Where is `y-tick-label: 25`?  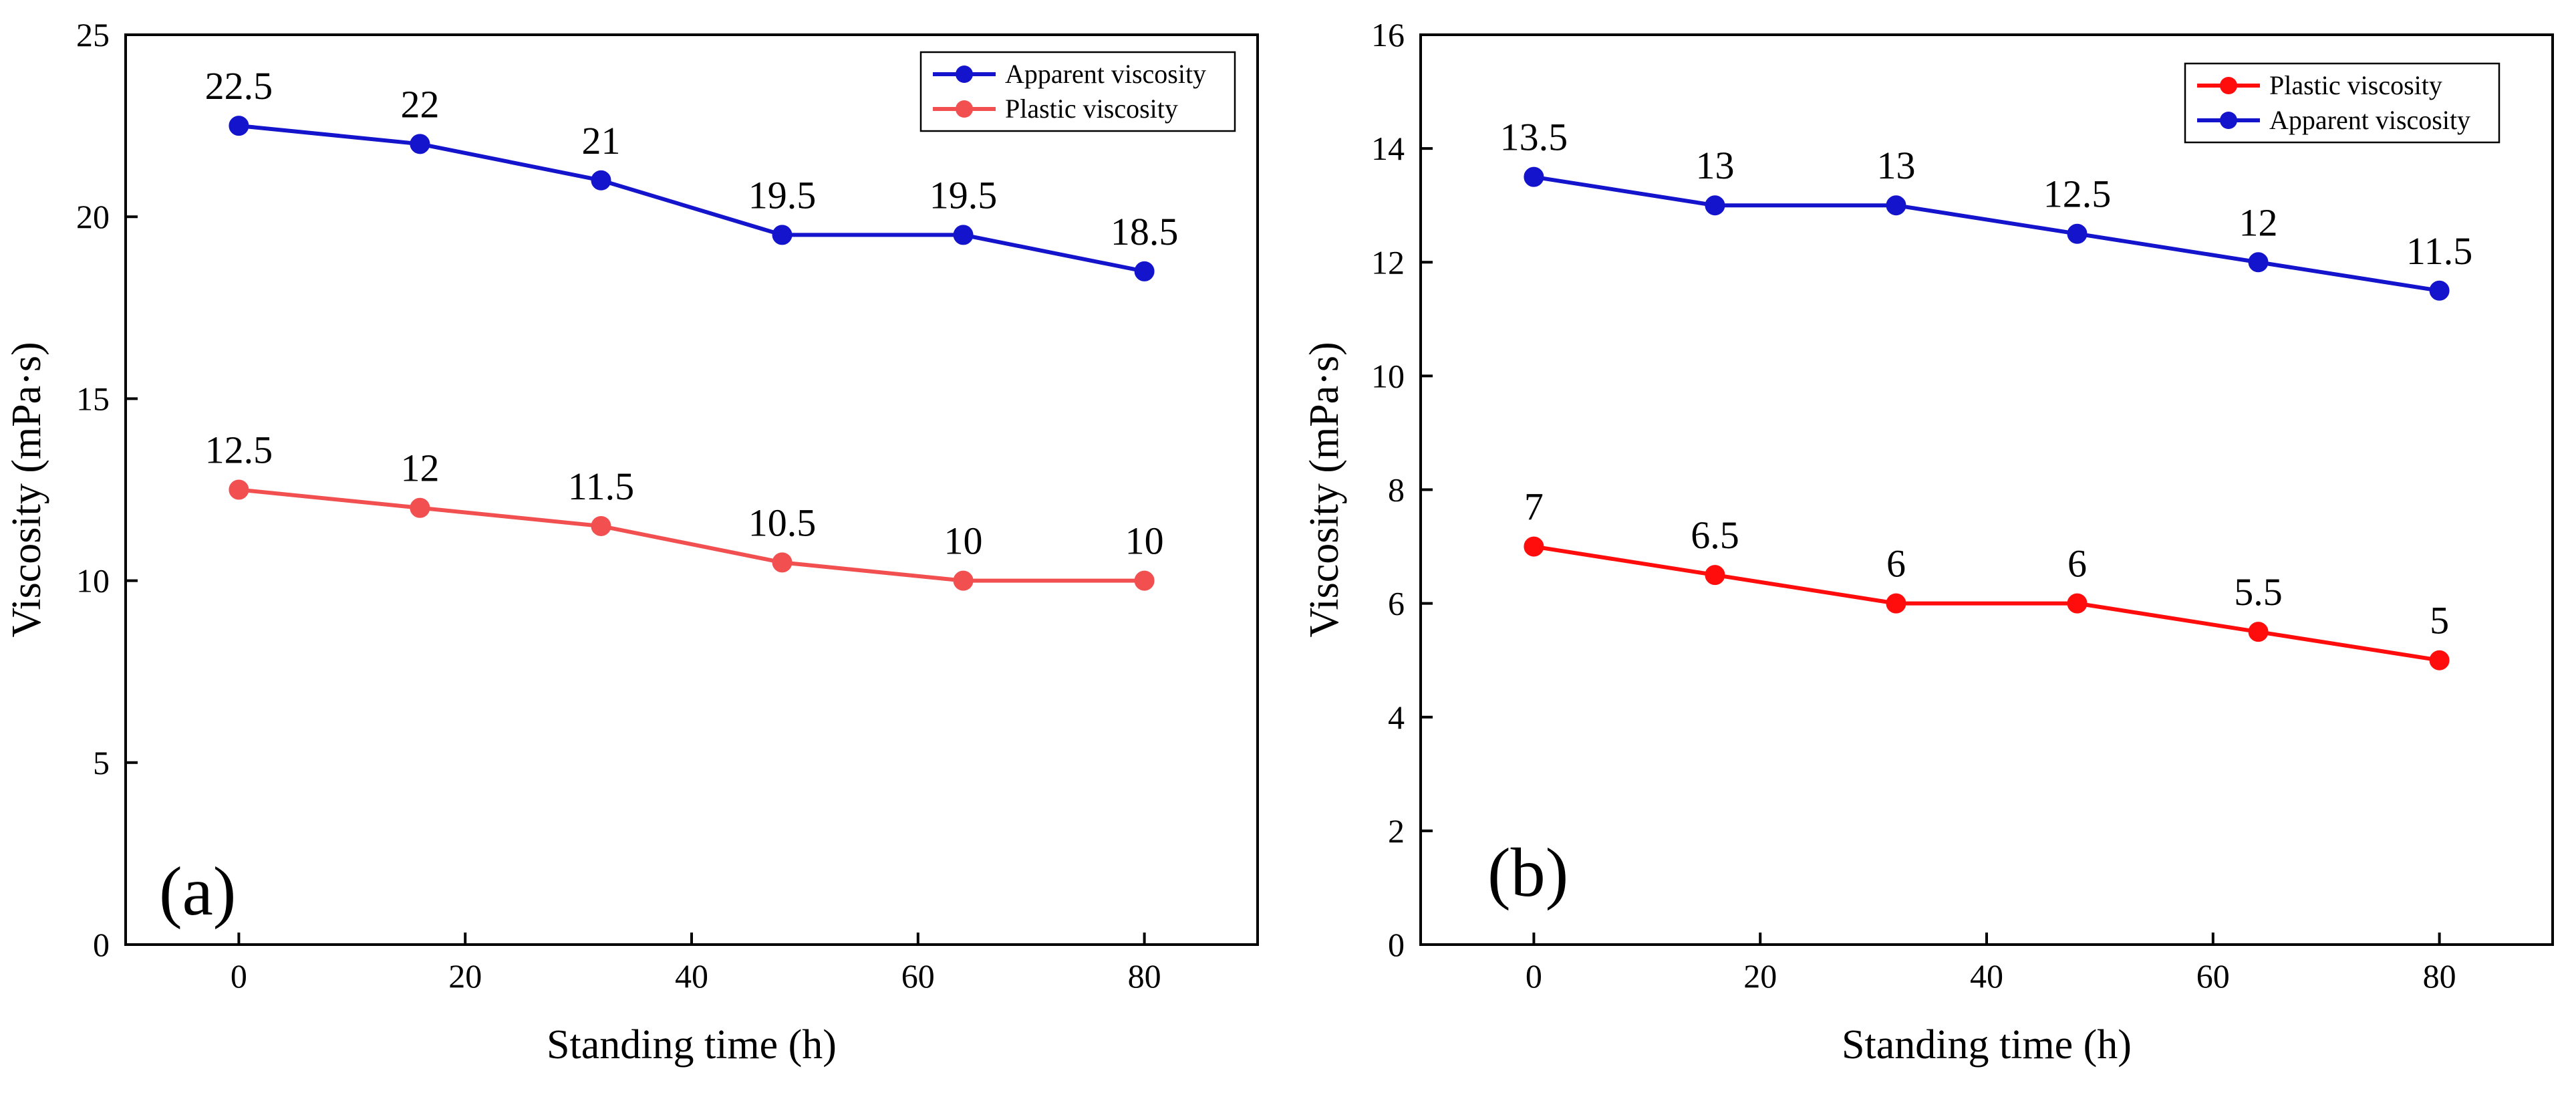
y-tick-label: 25 is located at coordinates (93, 34).